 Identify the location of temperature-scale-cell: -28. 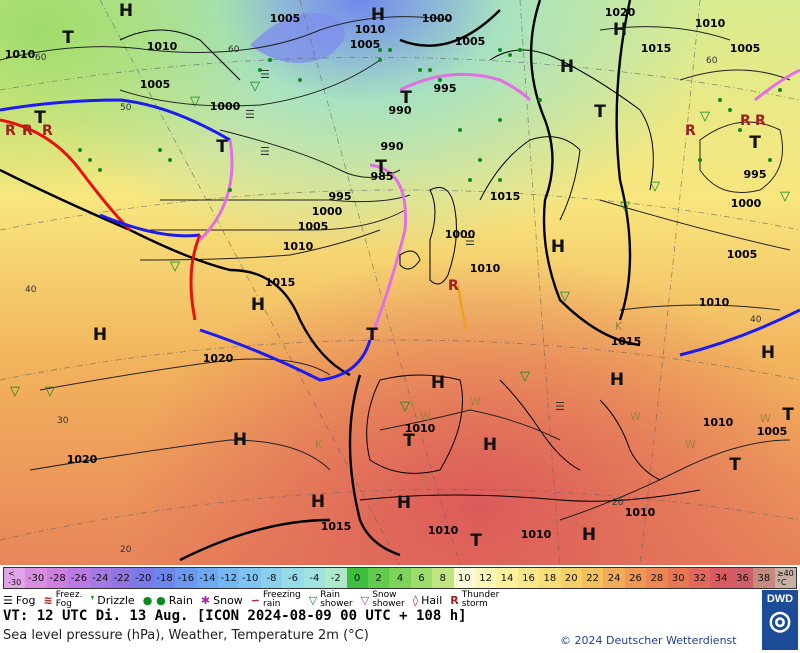
(57, 578).